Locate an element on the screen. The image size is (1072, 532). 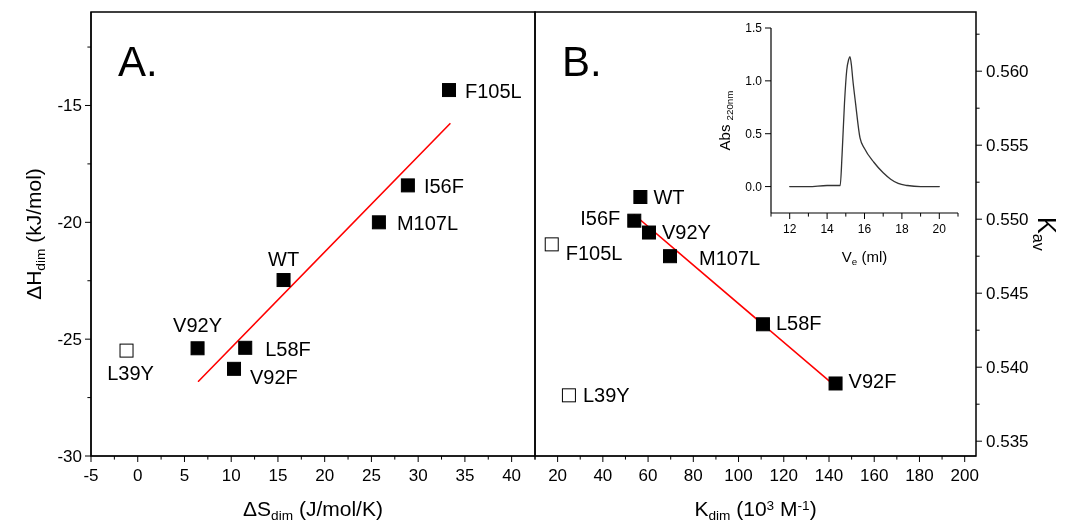
y-tick-label: 1.5 is located at coordinates (754, 28).